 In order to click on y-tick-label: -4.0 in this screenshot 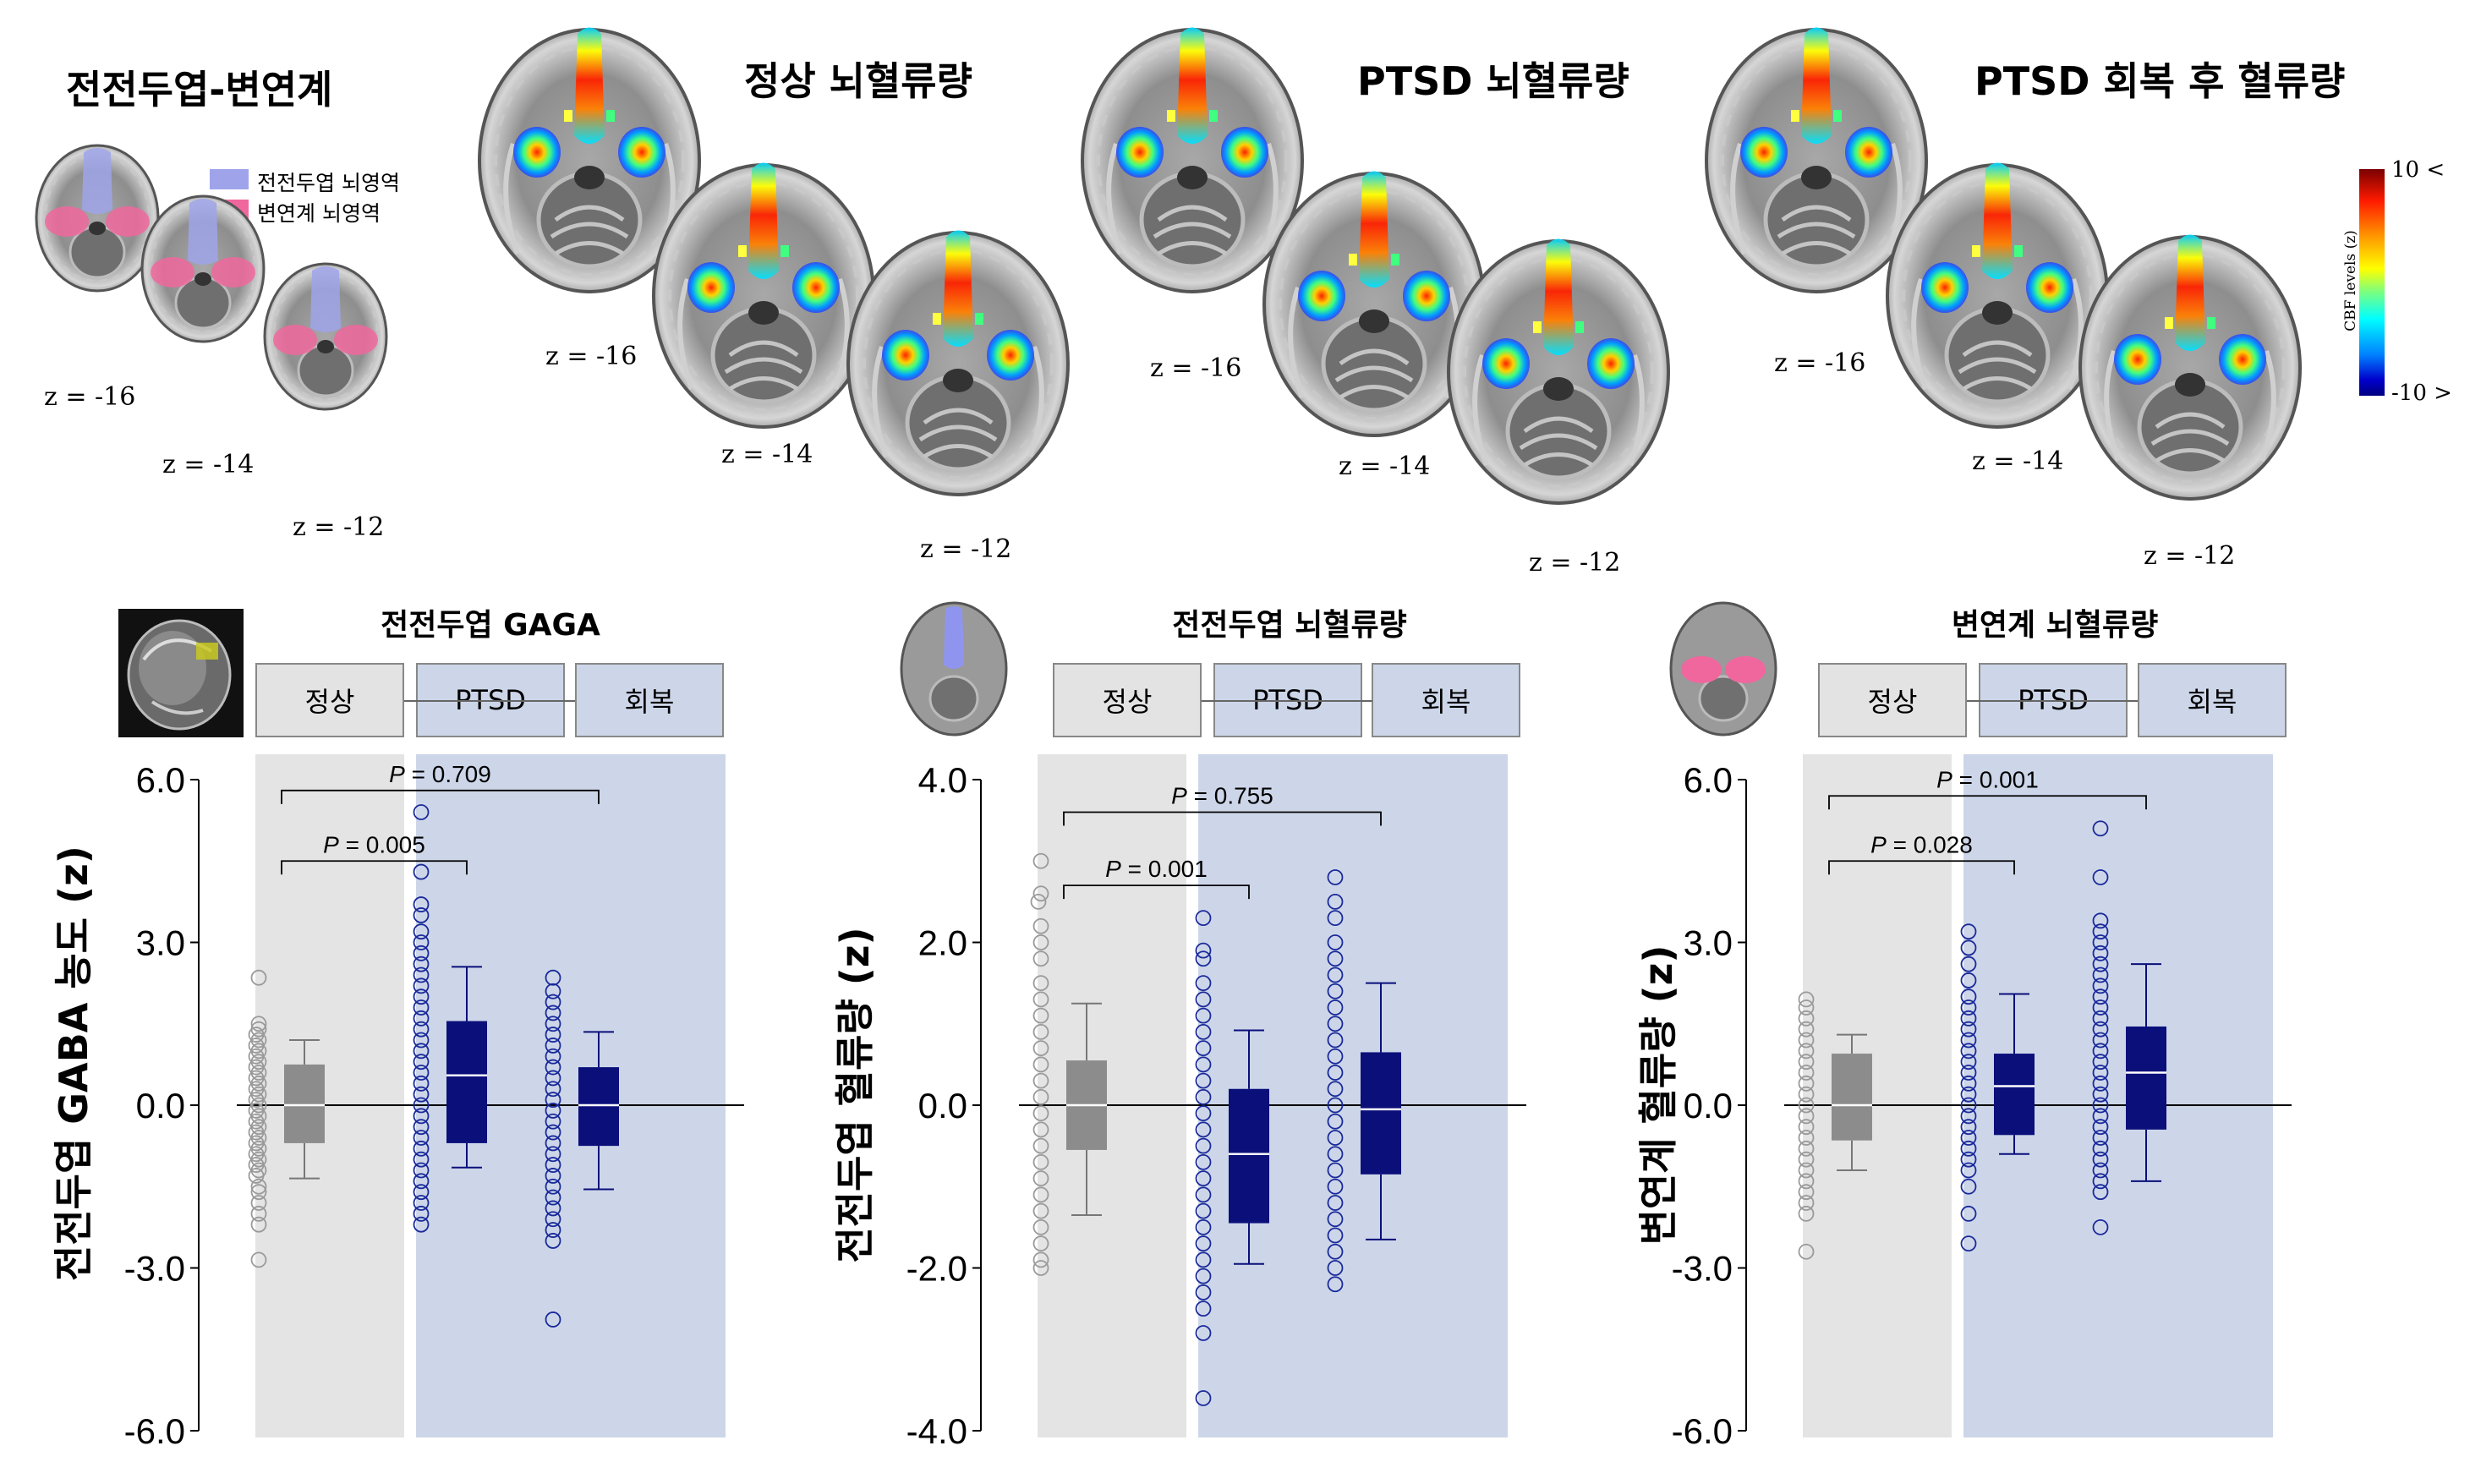, I will do `click(937, 1428)`.